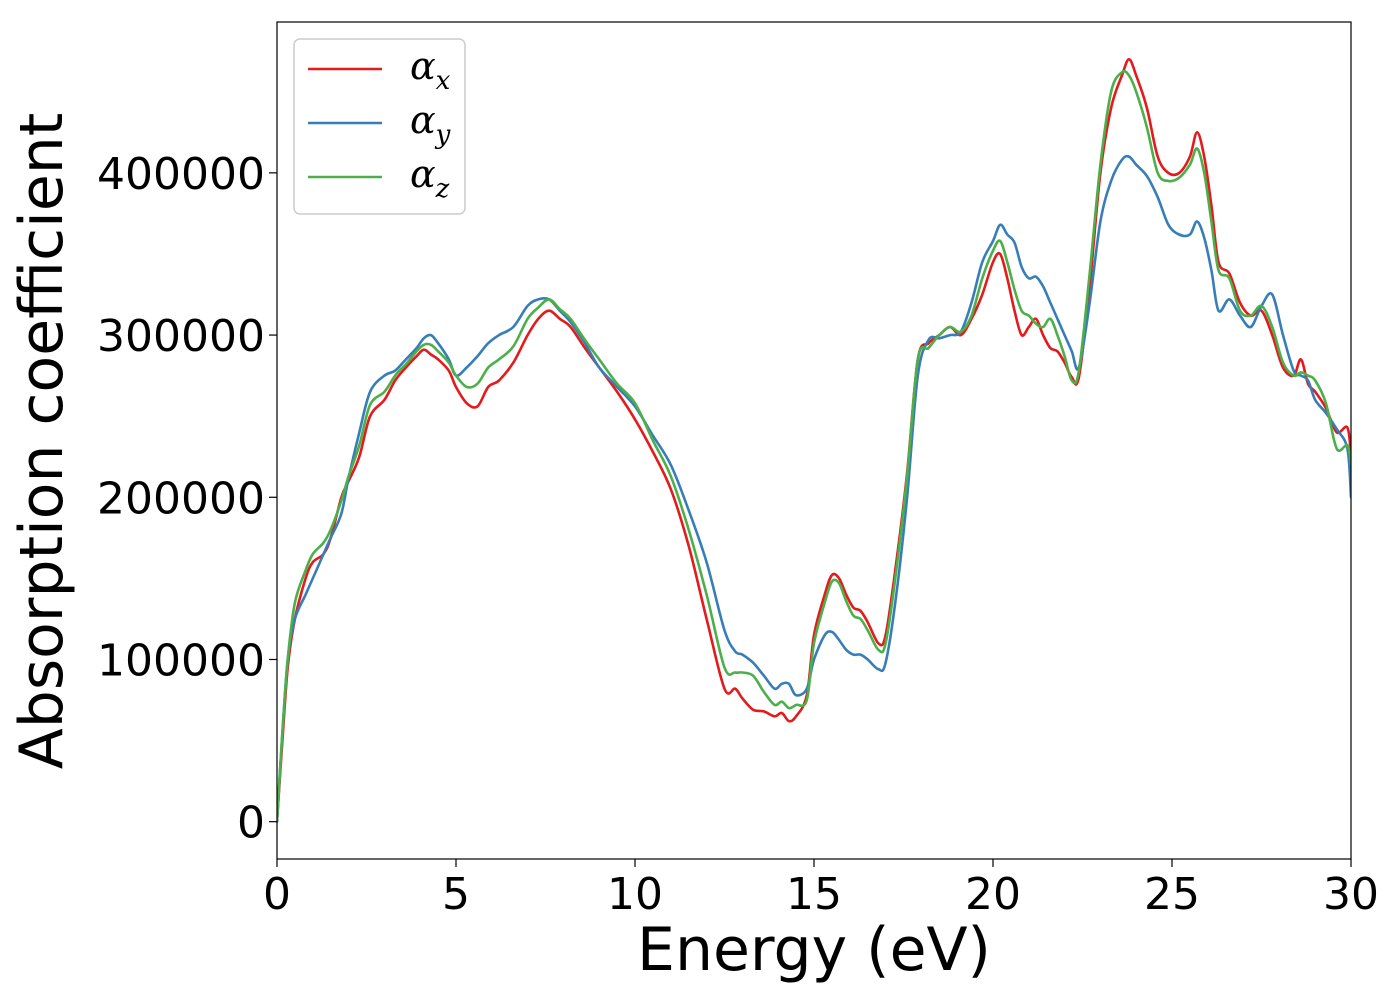  Describe the element at coordinates (814, 950) in the screenshot. I see `x-axis-title: Energy (eV)` at that location.